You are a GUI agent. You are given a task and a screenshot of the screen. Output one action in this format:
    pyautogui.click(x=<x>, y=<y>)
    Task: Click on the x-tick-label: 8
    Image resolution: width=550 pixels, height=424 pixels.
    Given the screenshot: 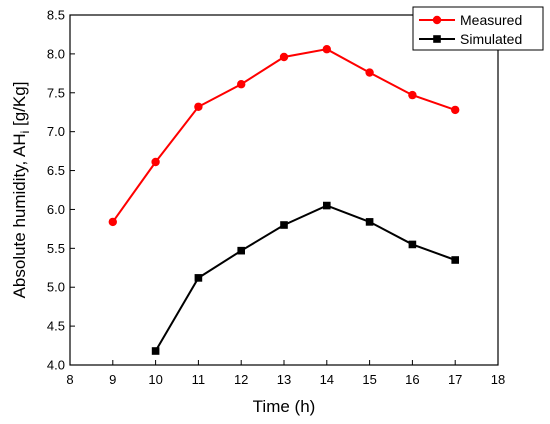 What is the action you would take?
    pyautogui.click(x=69, y=379)
    